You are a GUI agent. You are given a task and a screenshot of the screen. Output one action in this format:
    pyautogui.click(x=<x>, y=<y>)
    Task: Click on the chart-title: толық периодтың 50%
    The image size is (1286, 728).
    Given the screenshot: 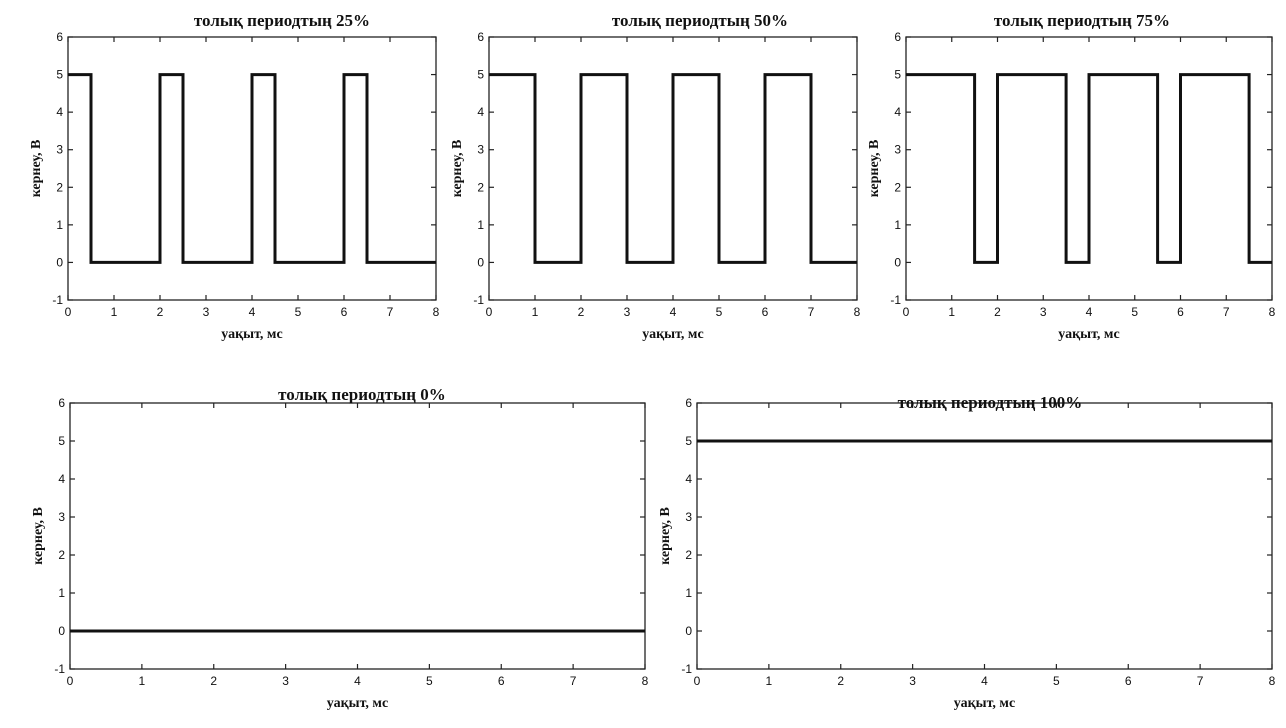 What is the action you would take?
    pyautogui.click(x=700, y=20)
    